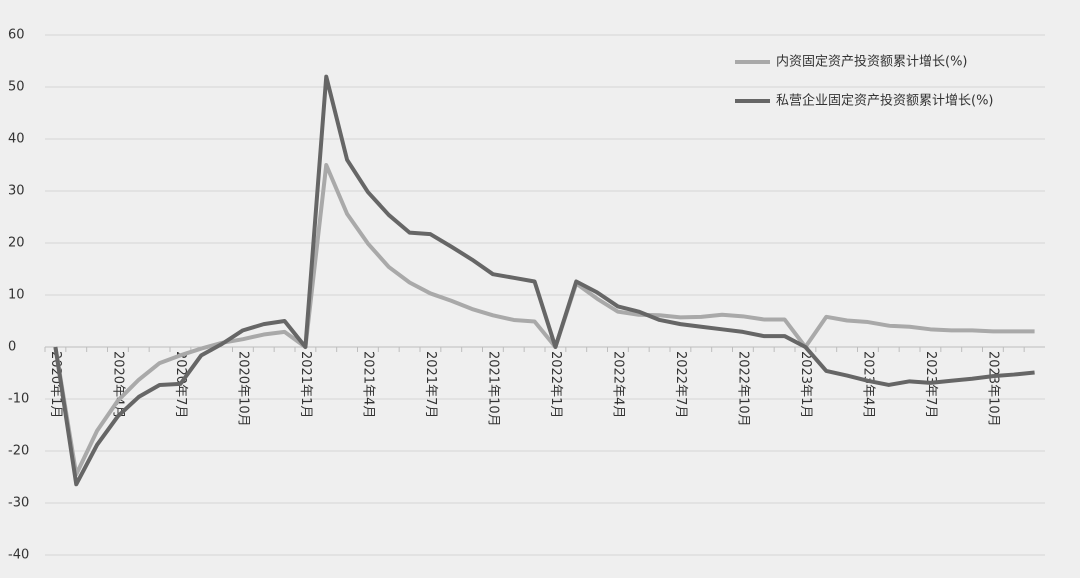  What do you see at coordinates (555, 384) in the screenshot?
I see `x-tick-label: 2022年1月` at bounding box center [555, 384].